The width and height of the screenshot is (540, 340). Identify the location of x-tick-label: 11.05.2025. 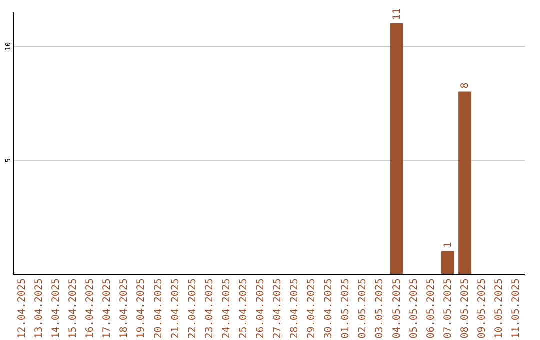
(516, 308).